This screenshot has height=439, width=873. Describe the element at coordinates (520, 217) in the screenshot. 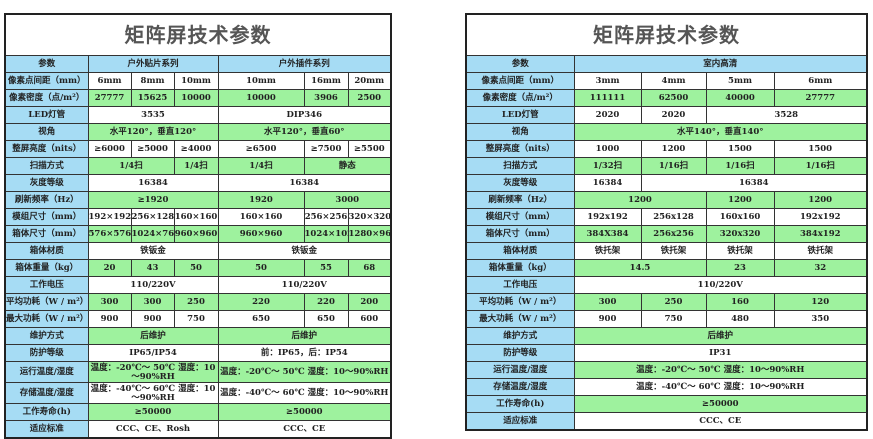

I see `row-label: 模组尺寸（mm）` at that location.